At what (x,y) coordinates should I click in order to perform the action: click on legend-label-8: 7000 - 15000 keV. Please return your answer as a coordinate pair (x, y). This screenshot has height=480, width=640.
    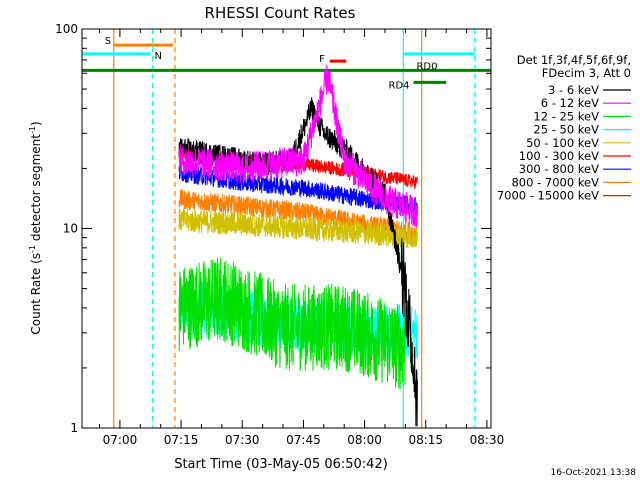
    Looking at the image, I should click on (548, 196).